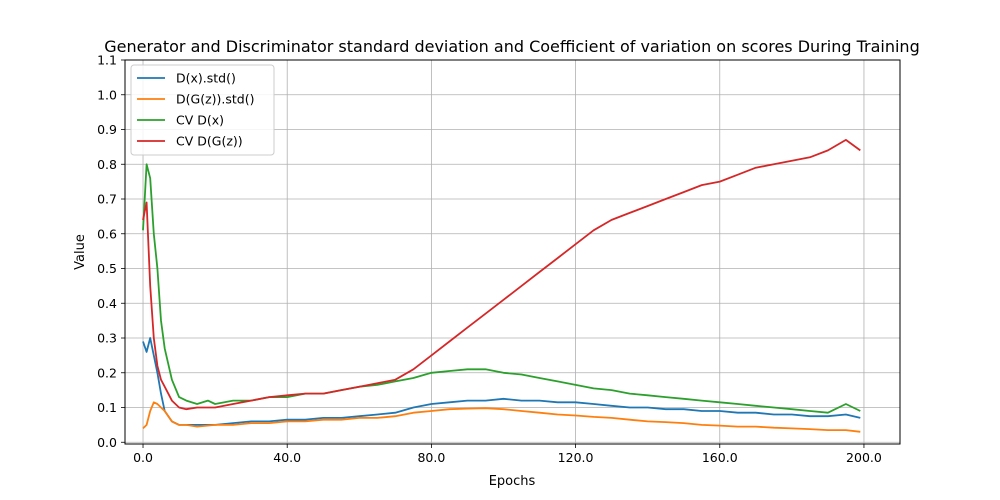 The image size is (1000, 500). I want to click on y-tick-label: 1.0, so click(107, 94).